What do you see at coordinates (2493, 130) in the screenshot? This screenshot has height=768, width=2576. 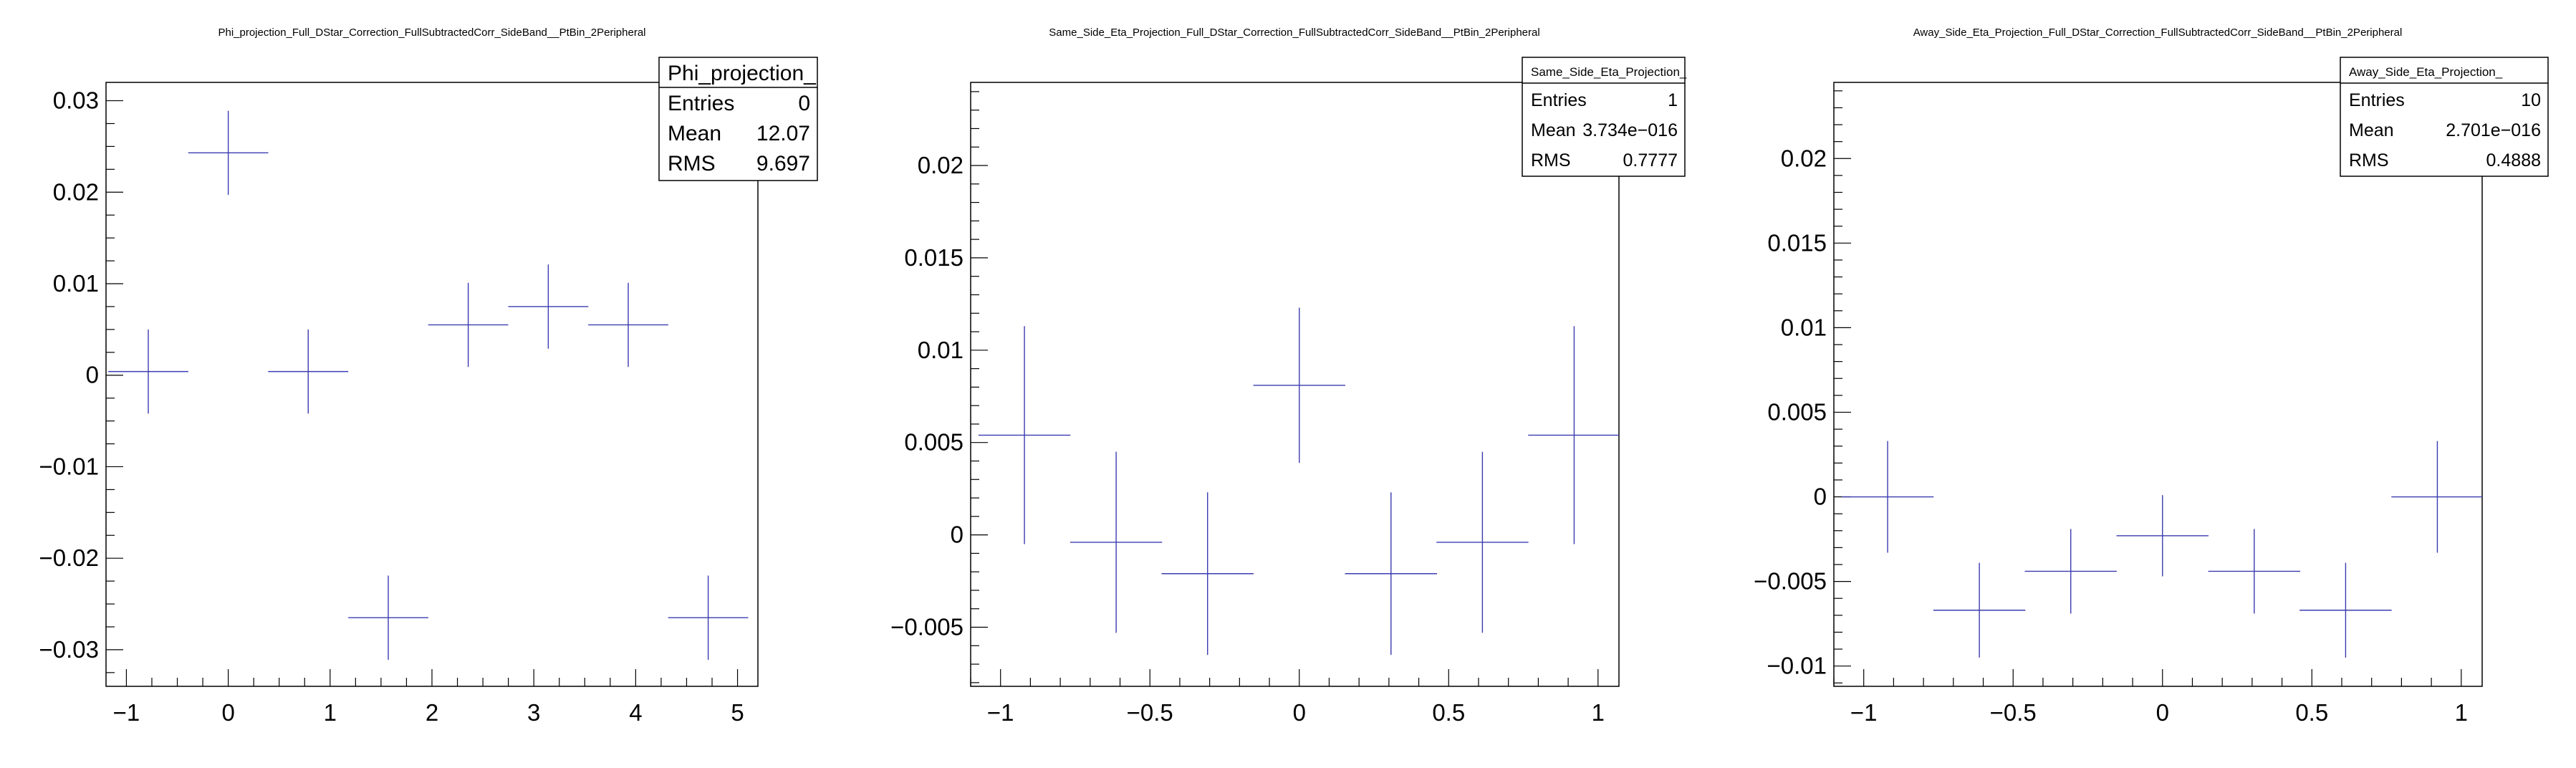 I see `stats-value: 2.701e−016` at bounding box center [2493, 130].